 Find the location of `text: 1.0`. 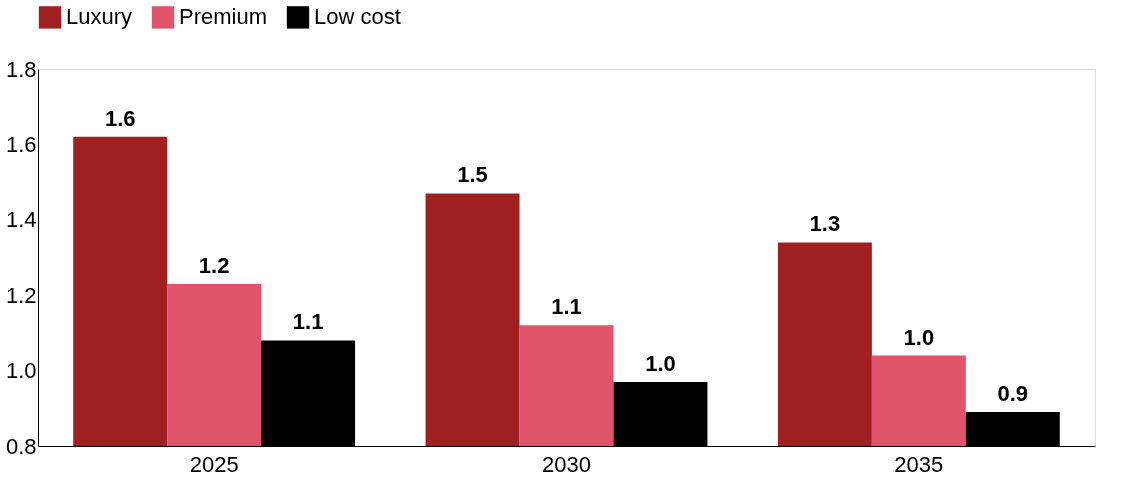

text: 1.0 is located at coordinates (21, 371).